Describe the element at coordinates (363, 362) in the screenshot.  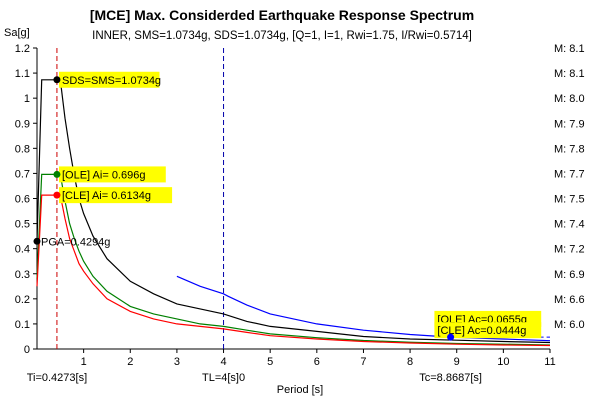
I see `x-tick-label: 7` at that location.